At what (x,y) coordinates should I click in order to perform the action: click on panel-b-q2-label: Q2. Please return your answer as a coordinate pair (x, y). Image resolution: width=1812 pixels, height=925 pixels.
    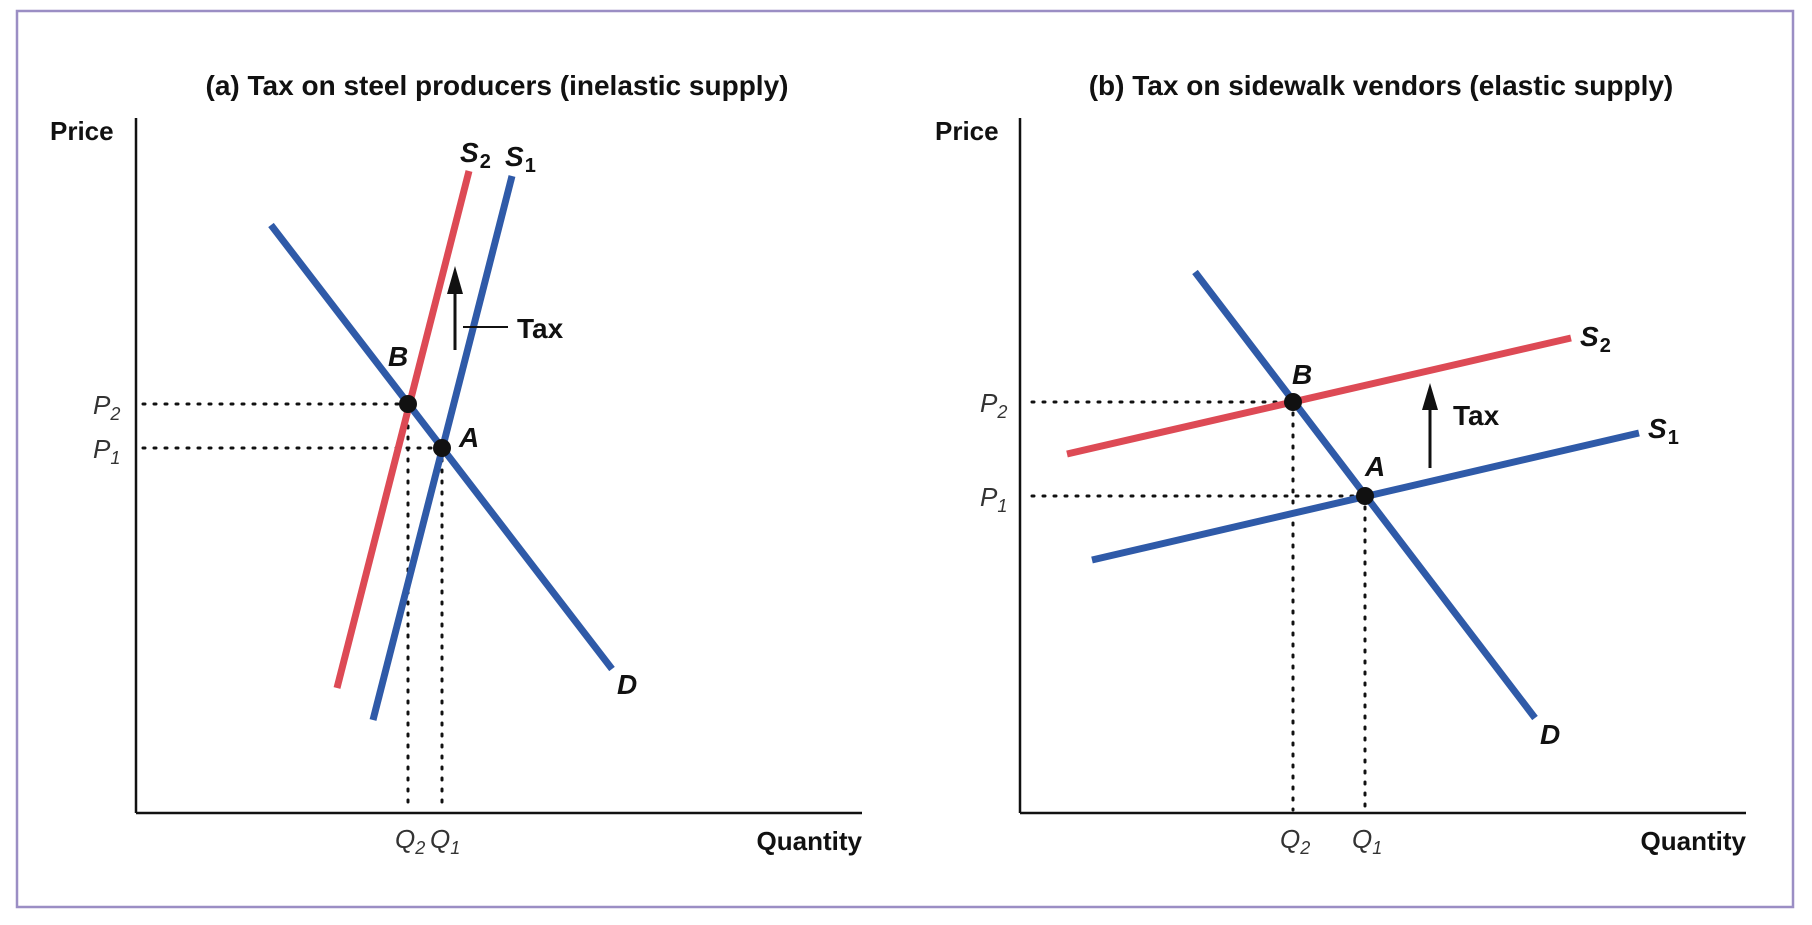
    Looking at the image, I should click on (1295, 841).